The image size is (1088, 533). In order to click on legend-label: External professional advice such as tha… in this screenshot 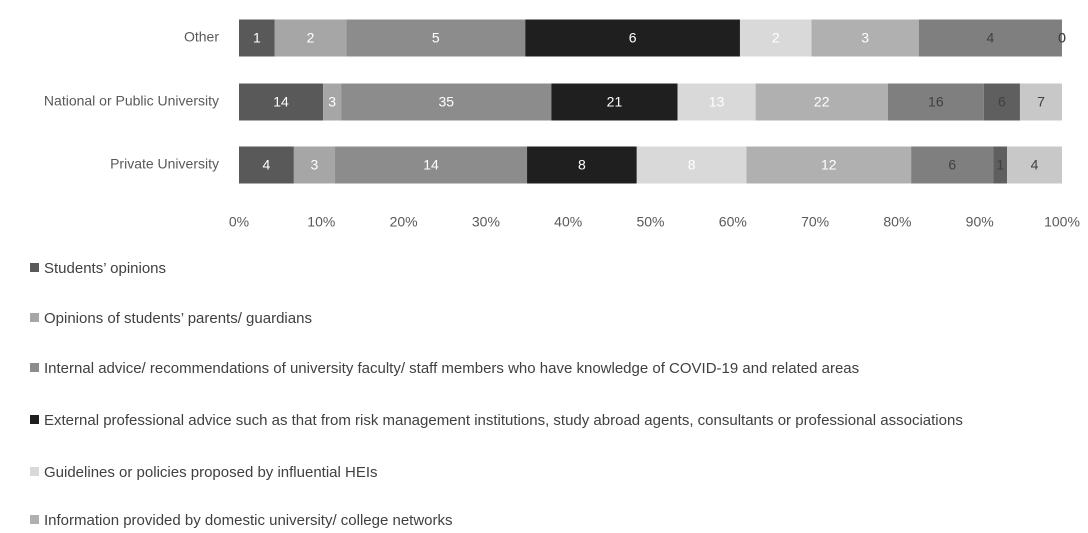, I will do `click(503, 420)`.